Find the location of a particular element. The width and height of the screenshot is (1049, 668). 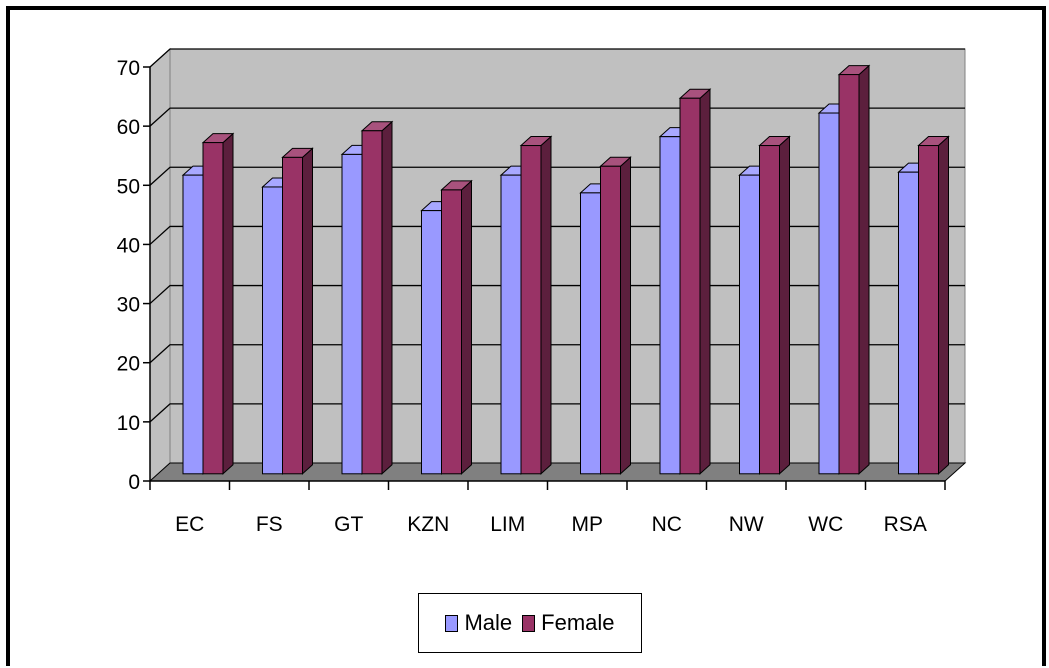

legend: Male Female is located at coordinates (530, 623).